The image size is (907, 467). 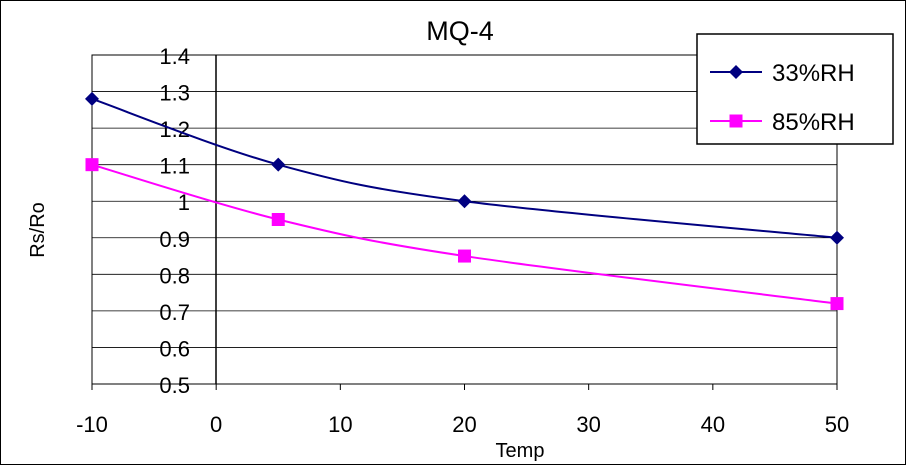 What do you see at coordinates (795, 89) in the screenshot?
I see `legend: 33%RH 85%RH` at bounding box center [795, 89].